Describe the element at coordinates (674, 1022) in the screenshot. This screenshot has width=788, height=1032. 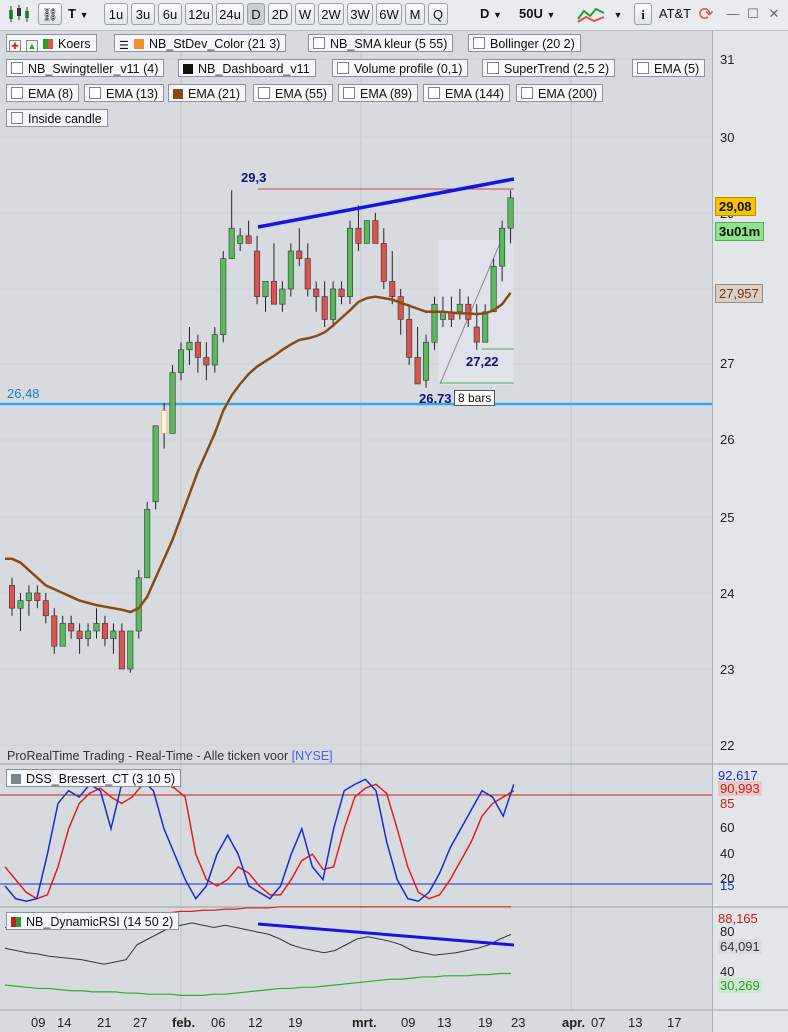
I see `x-tick: 17` at that location.